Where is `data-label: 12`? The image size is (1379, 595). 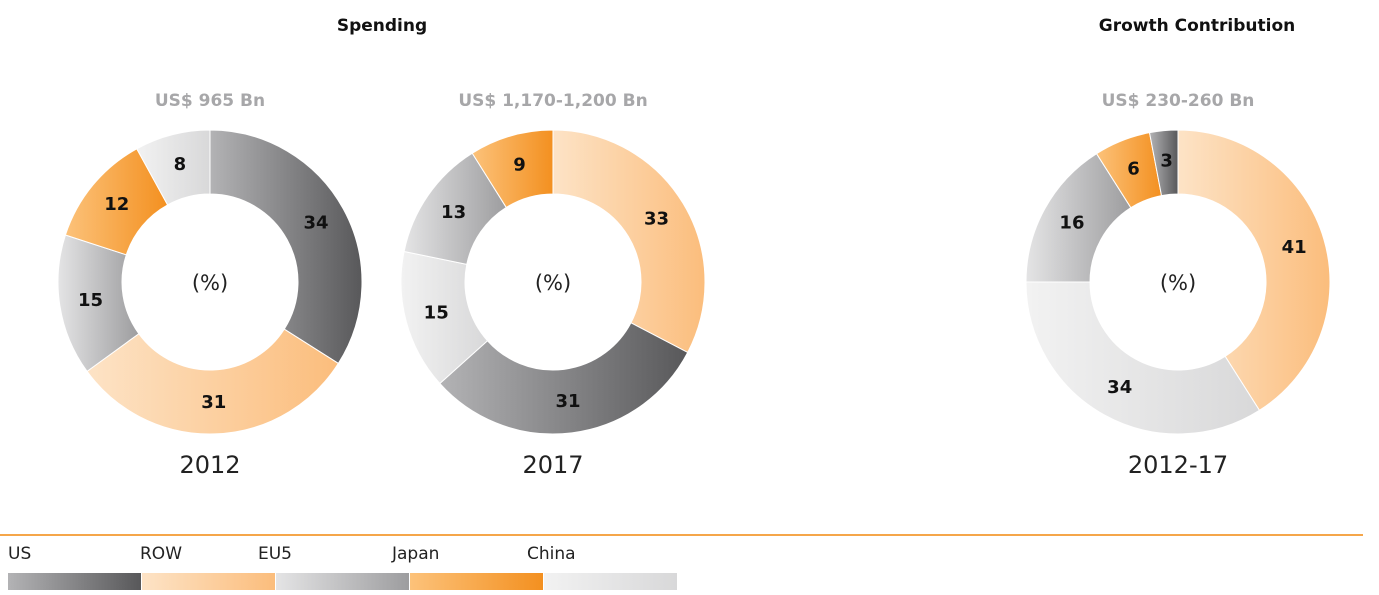
data-label: 12 is located at coordinates (116, 204).